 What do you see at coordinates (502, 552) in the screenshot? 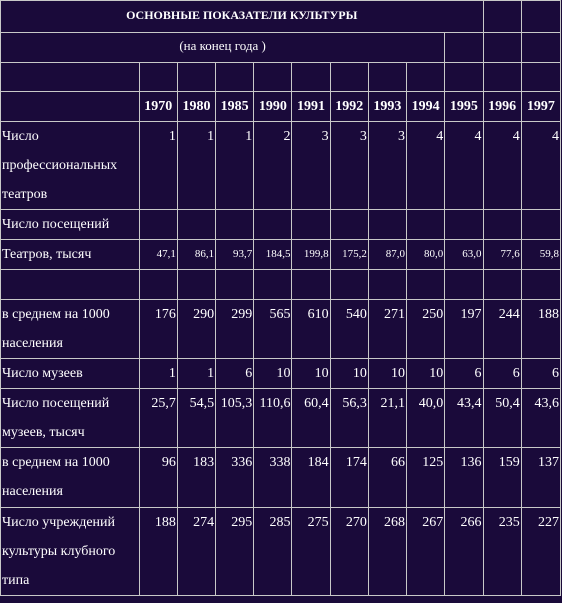
I see `table-cell: 235` at bounding box center [502, 552].